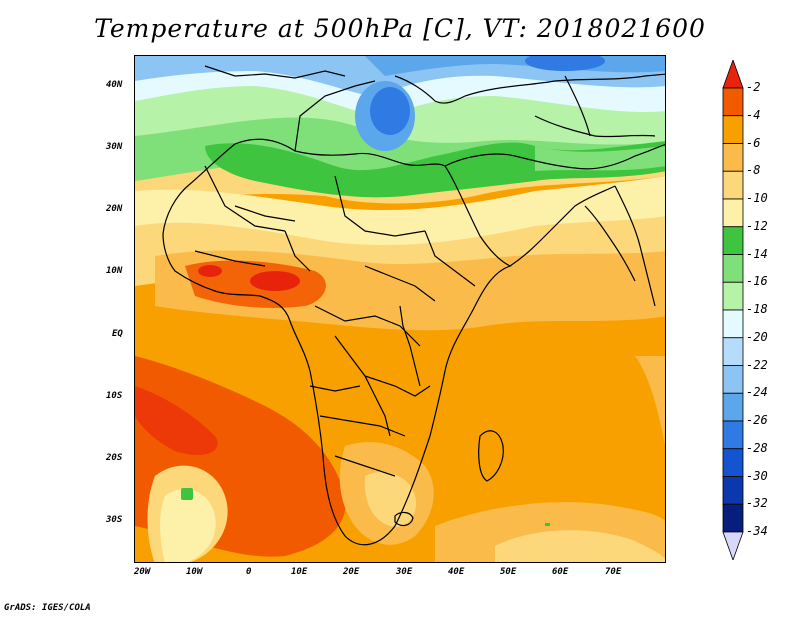 The height and width of the screenshot is (618, 800). What do you see at coordinates (757, 420) in the screenshot?
I see `colorbar-label: -26` at bounding box center [757, 420].